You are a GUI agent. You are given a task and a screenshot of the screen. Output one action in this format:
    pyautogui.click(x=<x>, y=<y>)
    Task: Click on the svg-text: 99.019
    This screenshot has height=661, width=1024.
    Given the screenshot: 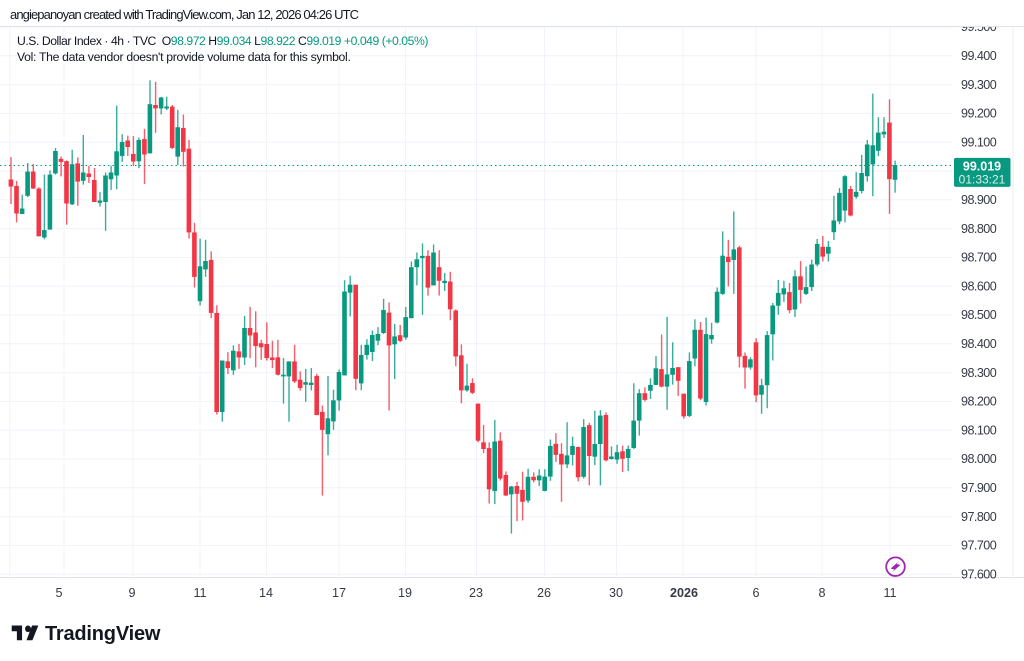 What is the action you would take?
    pyautogui.click(x=982, y=167)
    